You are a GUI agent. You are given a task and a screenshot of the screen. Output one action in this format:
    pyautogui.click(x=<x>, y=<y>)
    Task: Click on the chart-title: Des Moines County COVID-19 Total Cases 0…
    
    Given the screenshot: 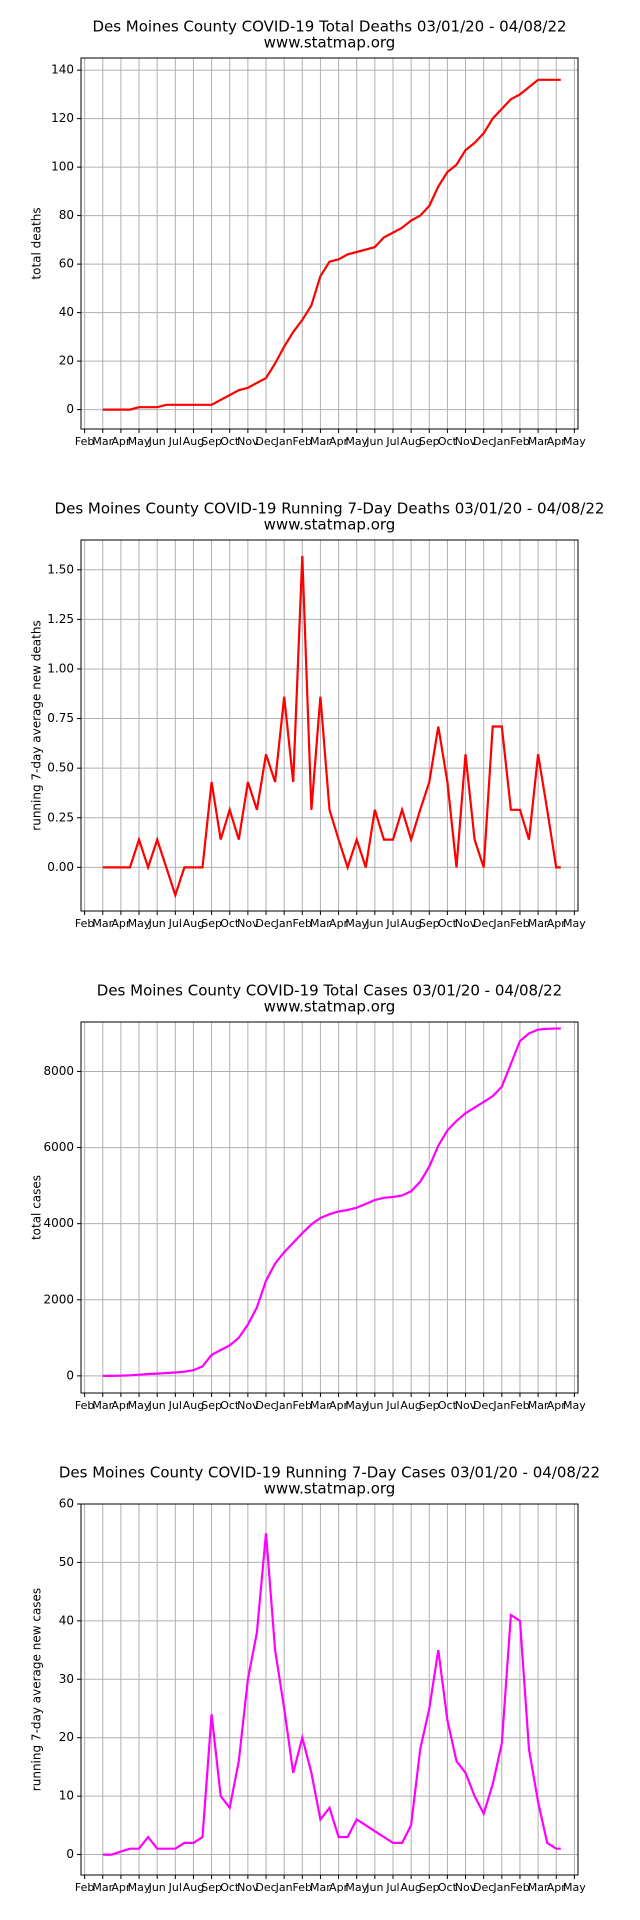 What is the action you would take?
    pyautogui.click(x=329, y=991)
    